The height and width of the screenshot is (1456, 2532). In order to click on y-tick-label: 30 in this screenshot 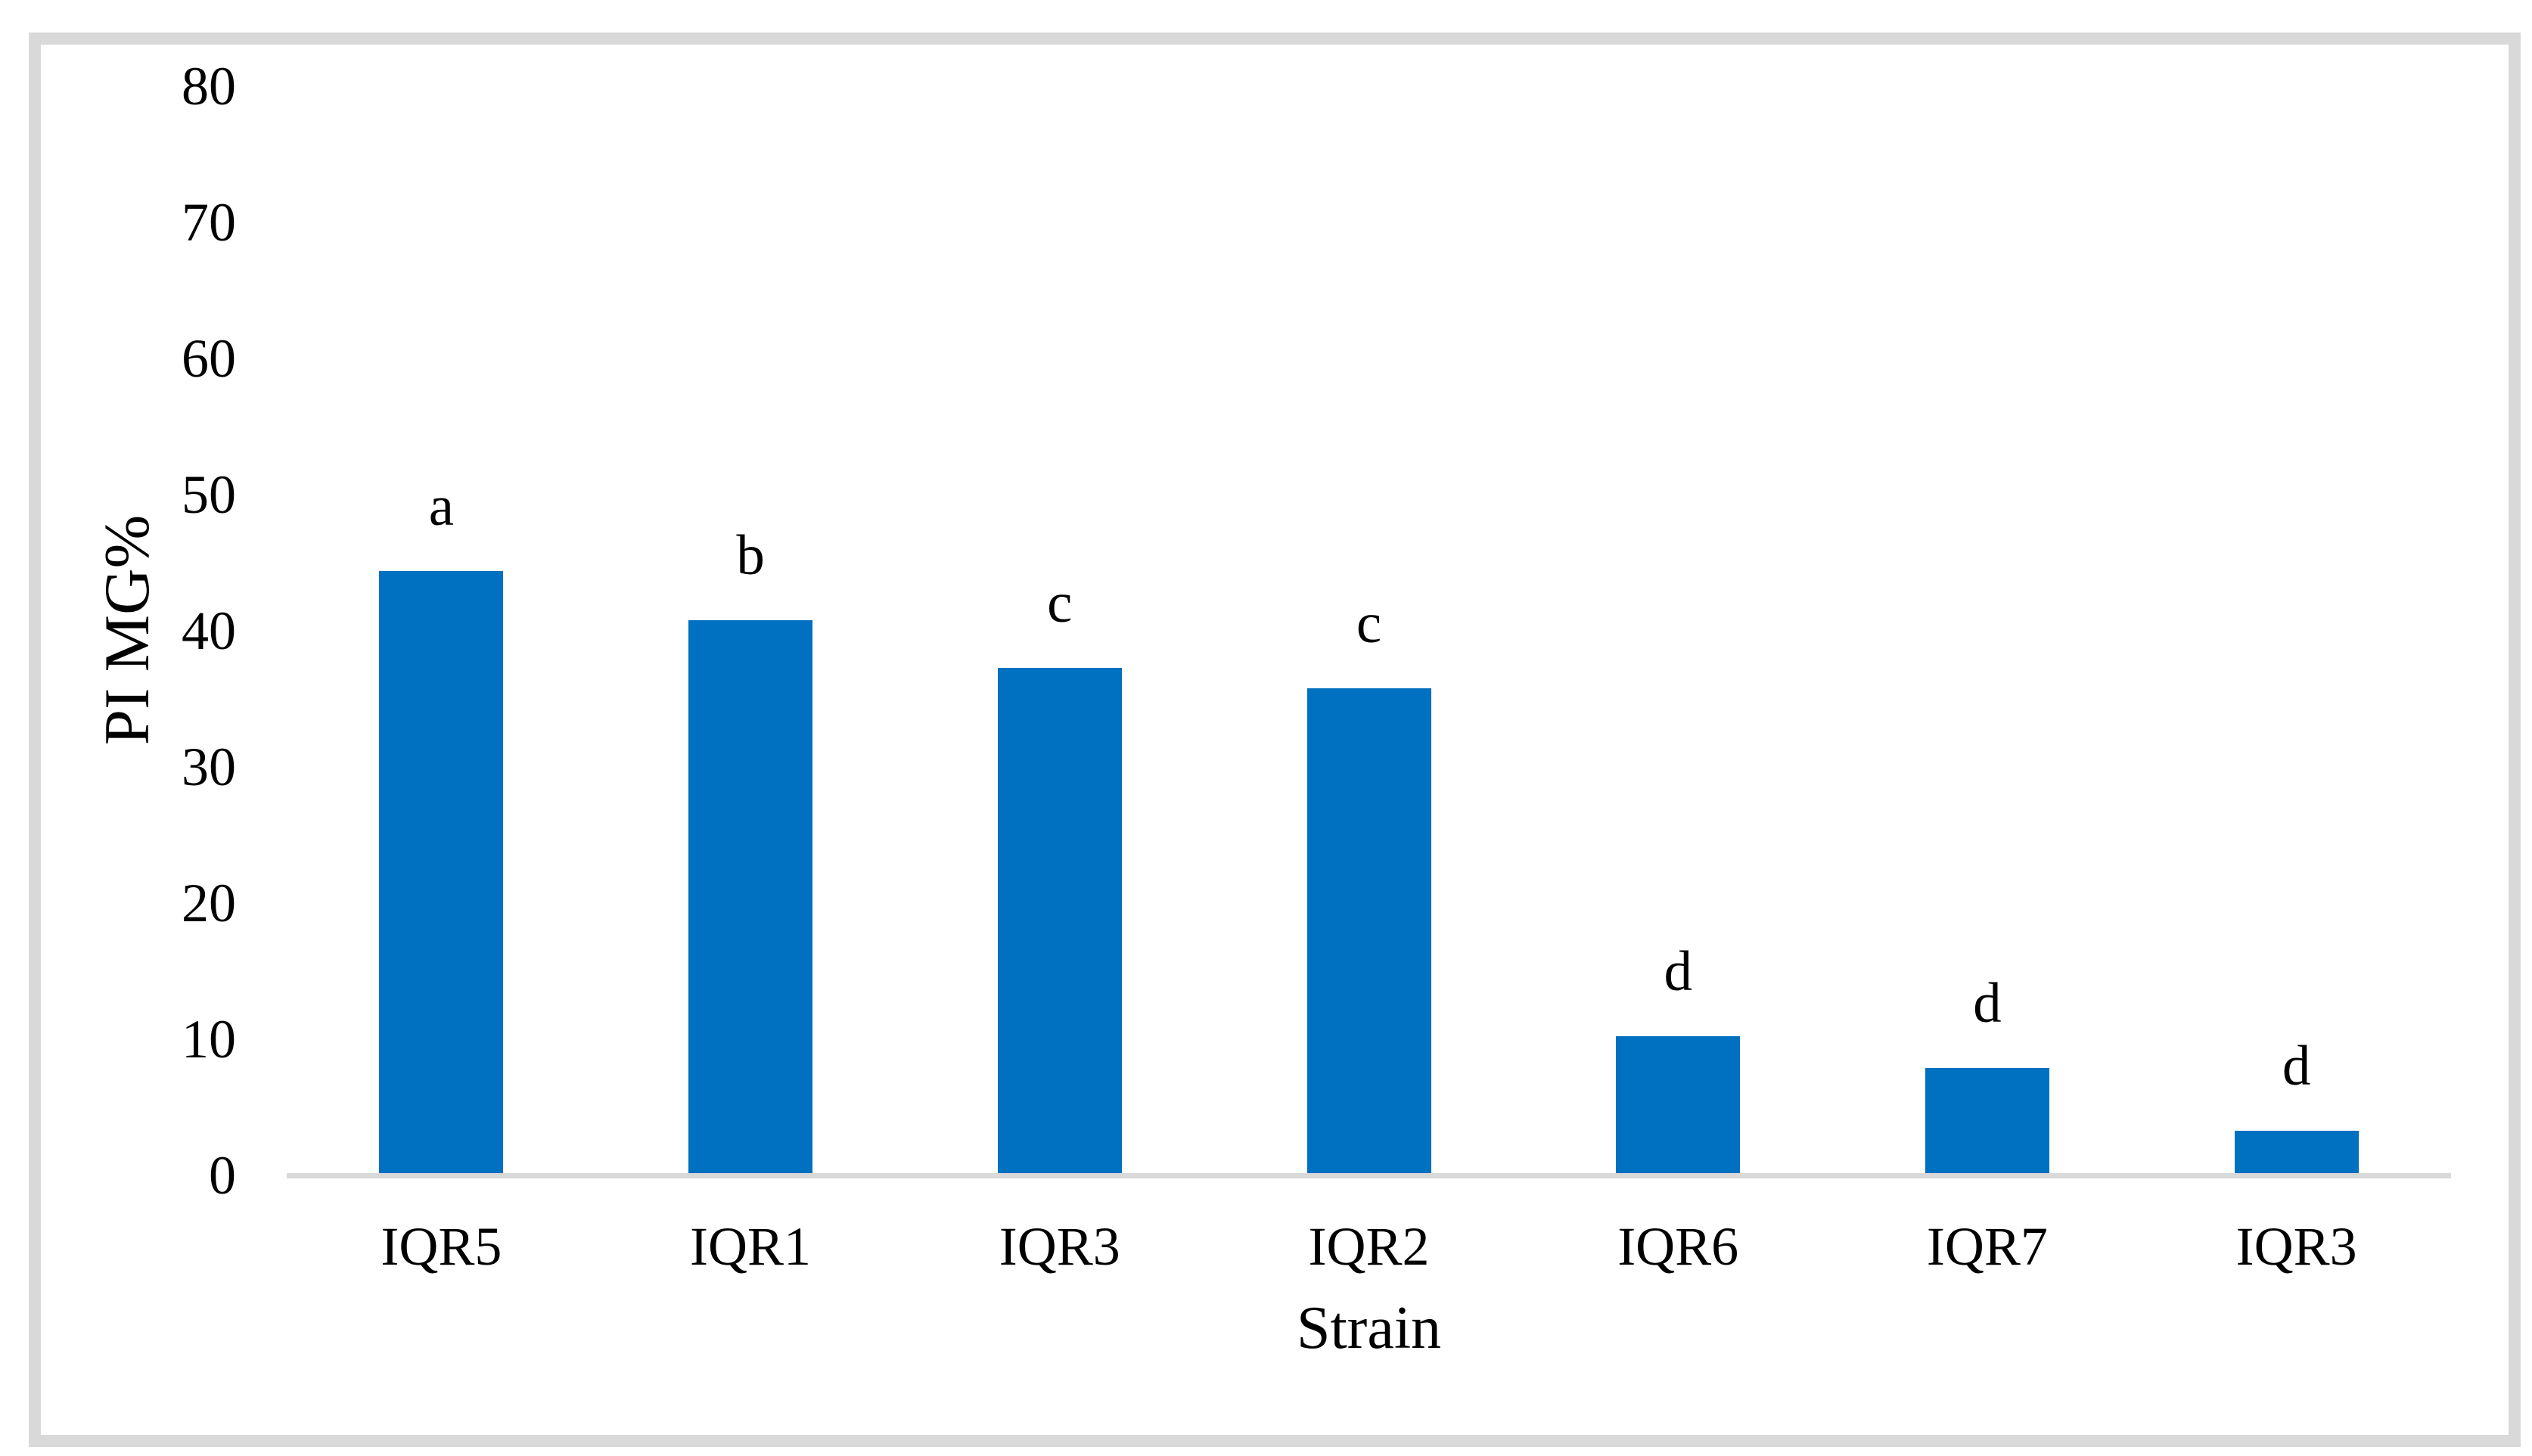, I will do `click(209, 767)`.